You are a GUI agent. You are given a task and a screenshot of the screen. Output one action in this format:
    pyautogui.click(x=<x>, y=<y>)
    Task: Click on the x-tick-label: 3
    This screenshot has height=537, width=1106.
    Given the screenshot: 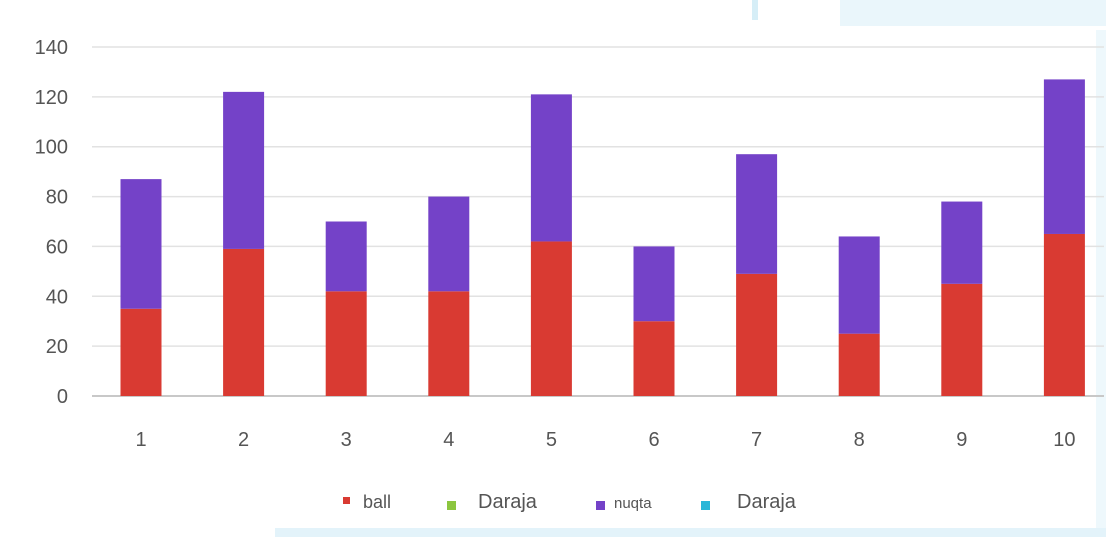 What is the action you would take?
    pyautogui.click(x=346, y=440)
    